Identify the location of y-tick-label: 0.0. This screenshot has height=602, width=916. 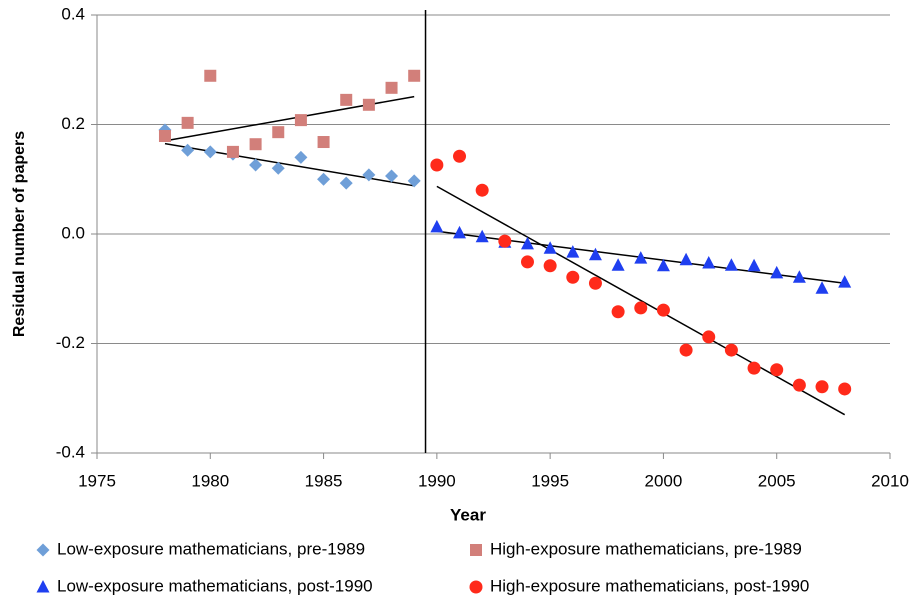
(73, 232).